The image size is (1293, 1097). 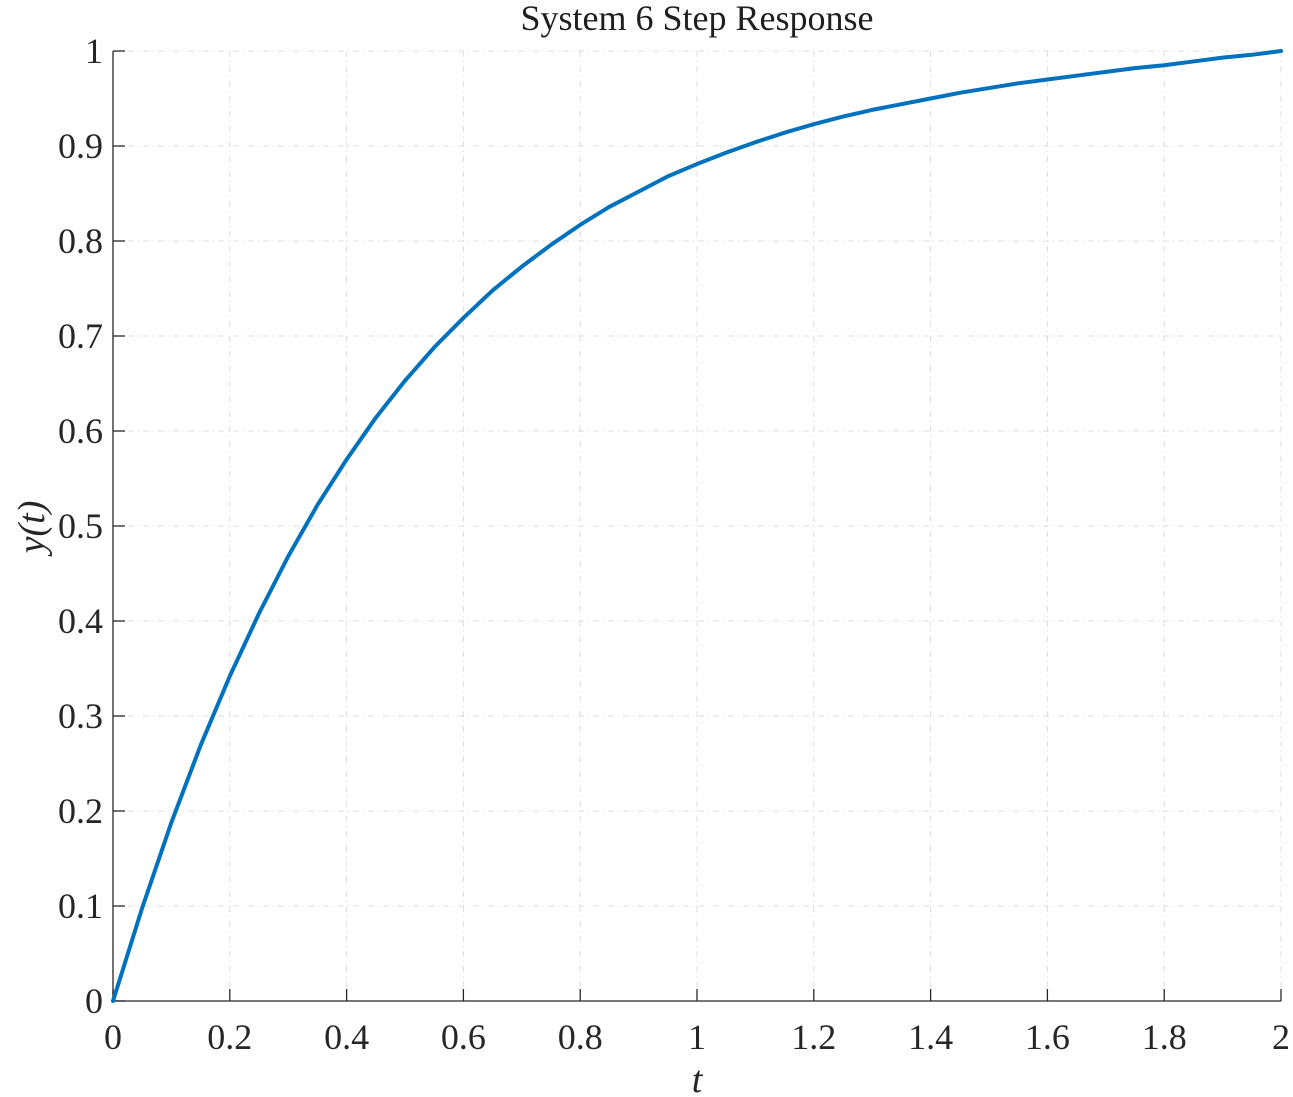 I want to click on x-tick-label: 0.2, so click(x=229, y=1037).